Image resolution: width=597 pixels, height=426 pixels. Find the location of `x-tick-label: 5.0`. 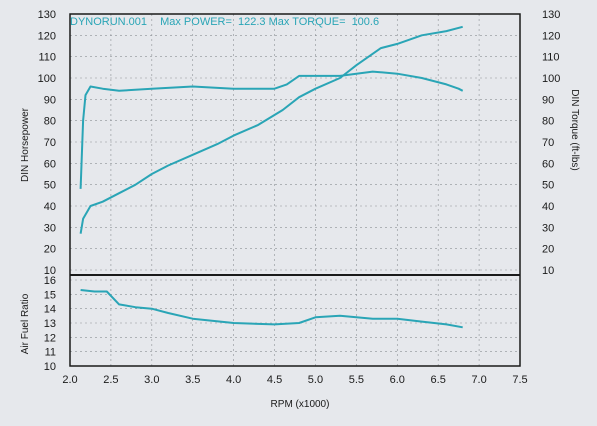

x-tick-label: 5.0 is located at coordinates (315, 380).